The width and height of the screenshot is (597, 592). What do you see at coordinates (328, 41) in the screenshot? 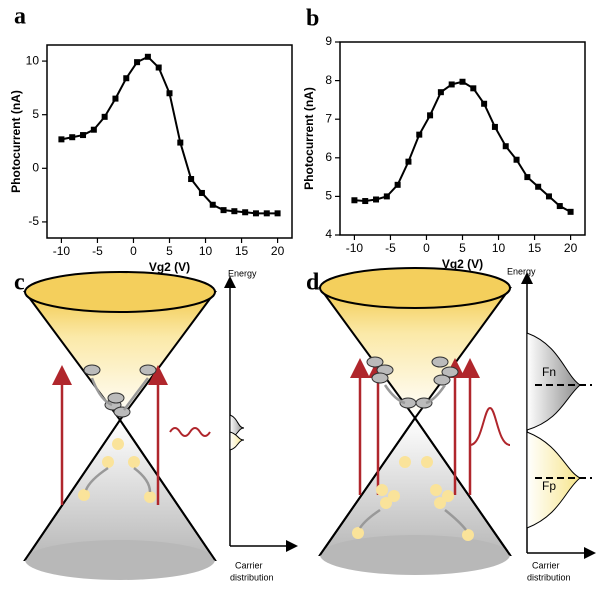
I see `y-tick-label: 9` at bounding box center [328, 41].